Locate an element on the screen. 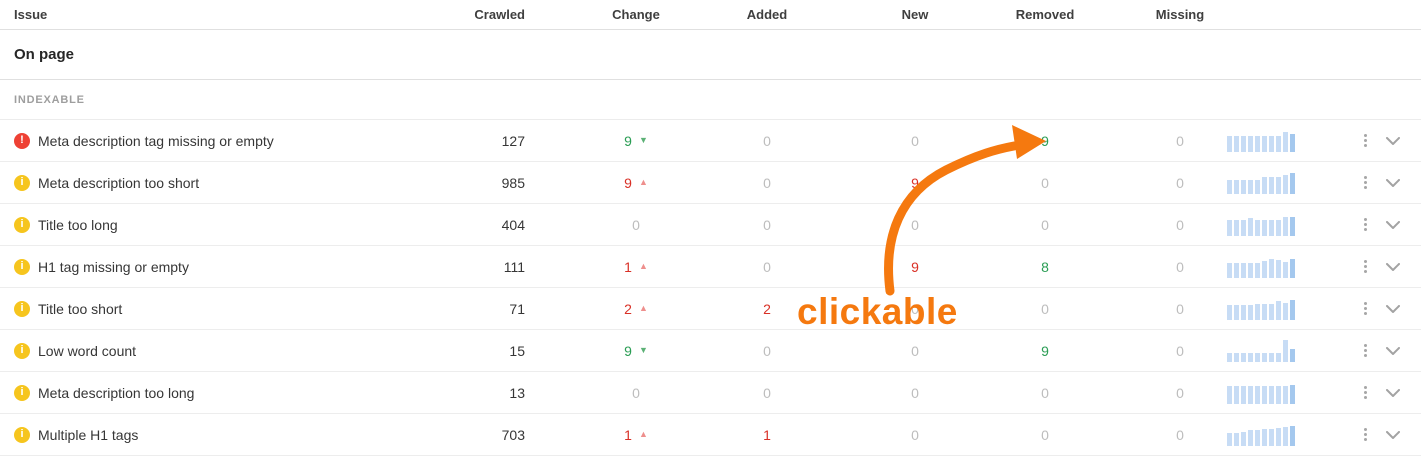 This screenshot has width=1421, height=460. issue-label: Low word count is located at coordinates (87, 350).